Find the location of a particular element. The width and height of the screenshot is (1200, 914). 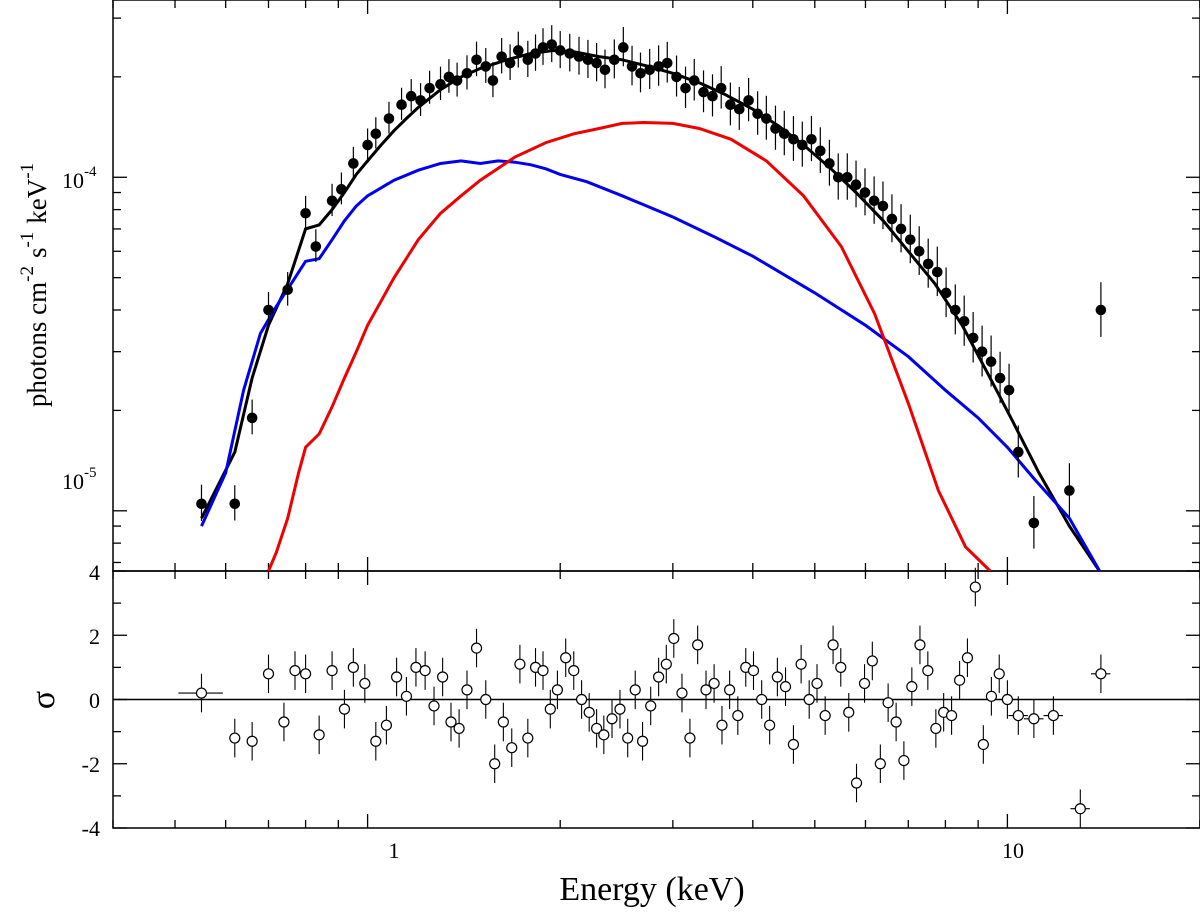

ytick-label-1e-5-exp: -5 is located at coordinates (90, 473).